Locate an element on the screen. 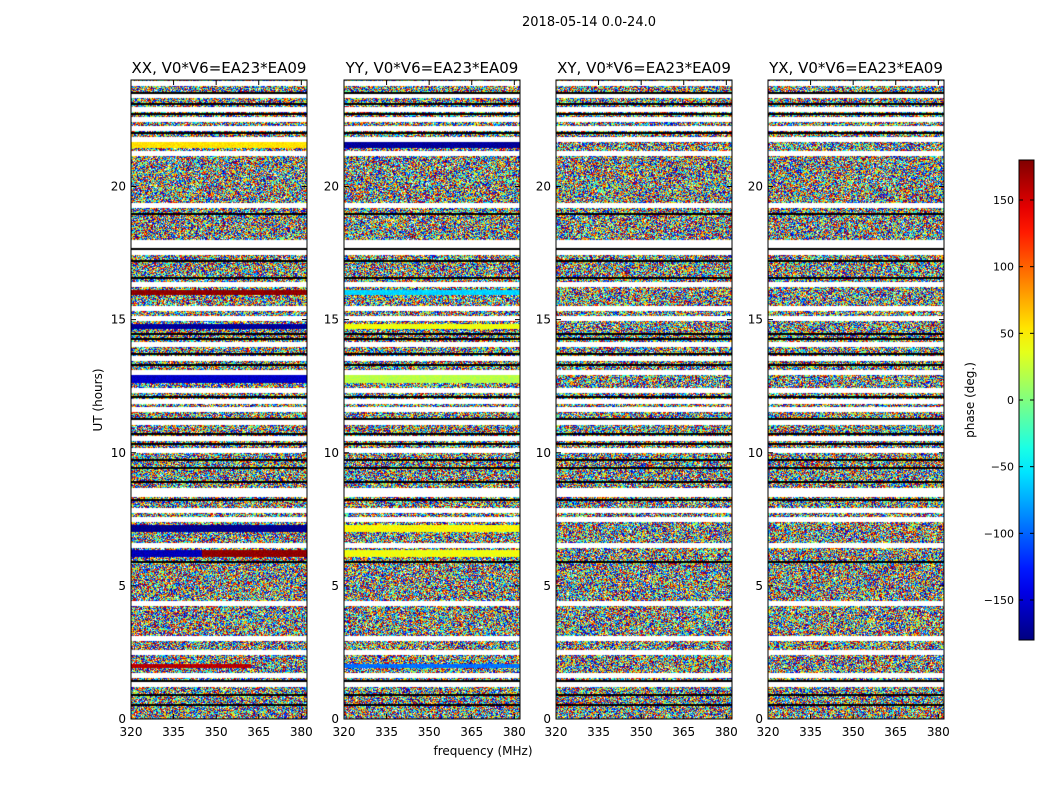 Image resolution: width=1050 pixels, height=800 pixels. panel-title: YX, V0*V6=EA23*EA09 is located at coordinates (855, 68).